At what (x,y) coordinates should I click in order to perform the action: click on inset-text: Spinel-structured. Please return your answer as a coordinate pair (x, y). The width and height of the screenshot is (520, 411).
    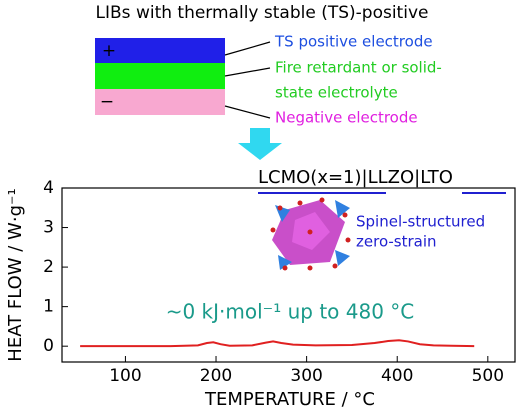
    Looking at the image, I should click on (420, 222).